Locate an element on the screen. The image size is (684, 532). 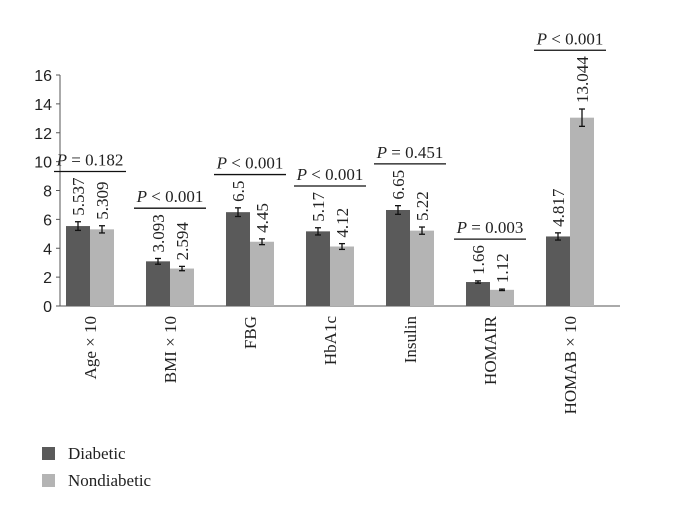
x-tick-label: FBG is located at coordinates (250, 332).